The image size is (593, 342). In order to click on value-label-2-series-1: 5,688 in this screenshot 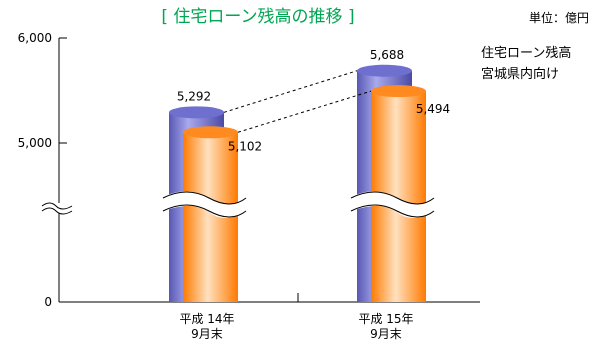, I will do `click(387, 55)`.